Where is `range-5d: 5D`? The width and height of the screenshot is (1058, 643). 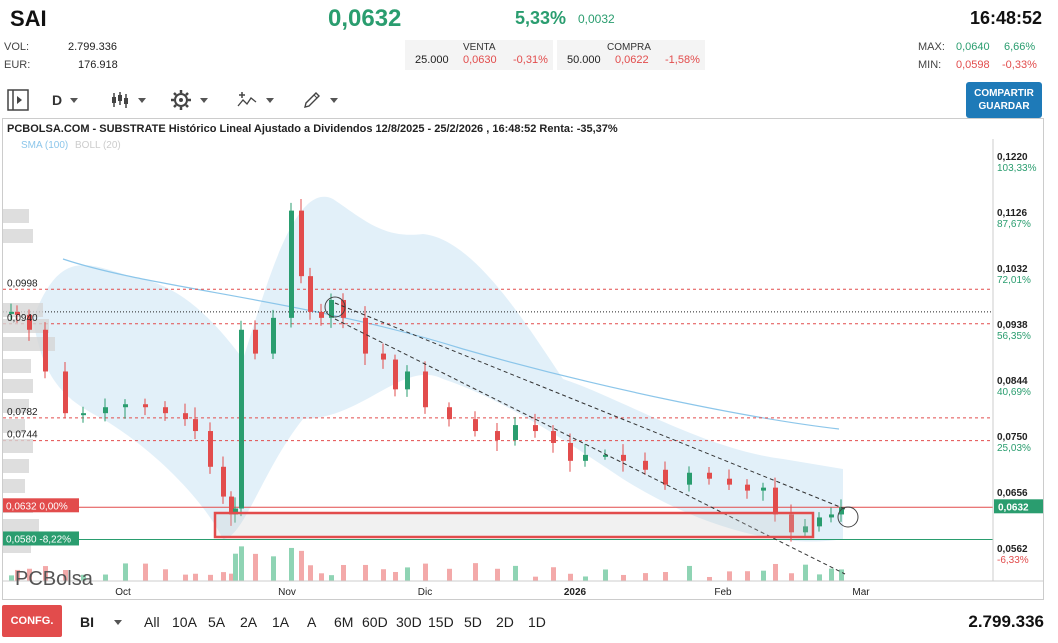
range-5d: 5D is located at coordinates (473, 622).